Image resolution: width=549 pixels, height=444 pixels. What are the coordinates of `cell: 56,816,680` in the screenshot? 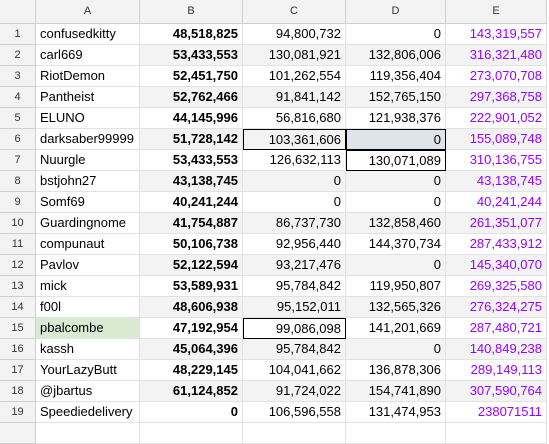 It's located at (294, 118).